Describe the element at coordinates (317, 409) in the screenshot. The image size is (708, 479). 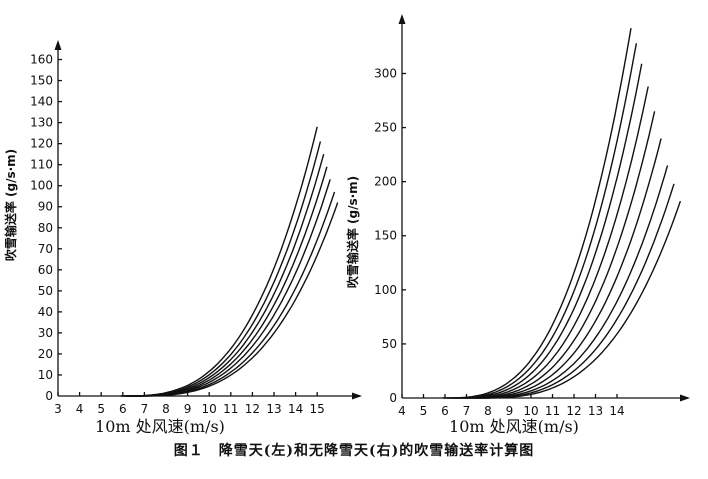
I see `x-tick-label: 15` at that location.